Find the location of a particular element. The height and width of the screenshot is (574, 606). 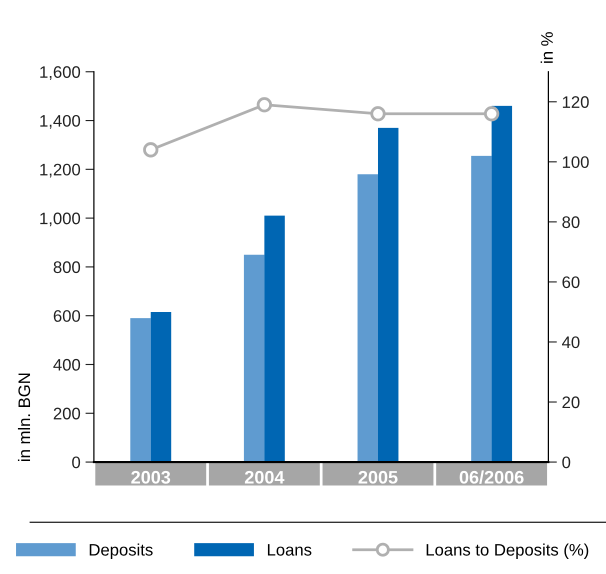

y-tick-label: 200 is located at coordinates (67, 414).